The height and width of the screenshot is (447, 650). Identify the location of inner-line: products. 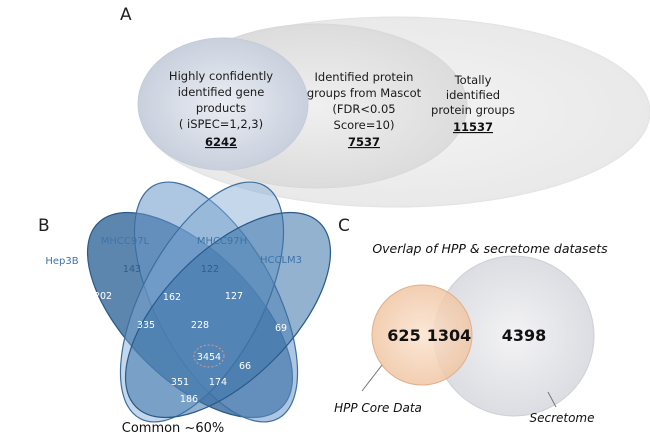
(221, 108).